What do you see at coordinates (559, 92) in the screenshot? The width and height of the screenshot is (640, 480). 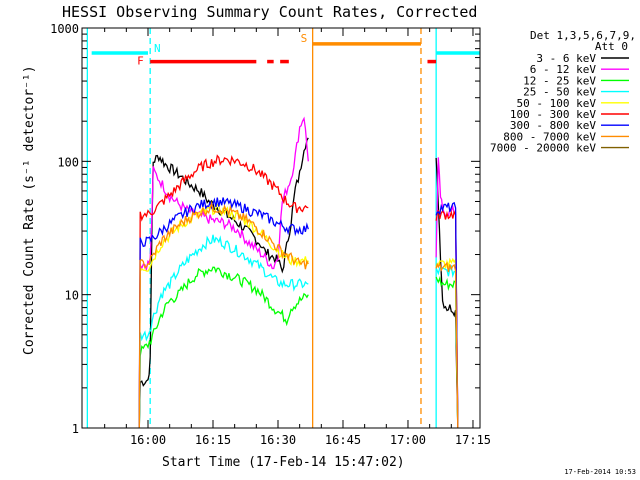 I see `legend-label-3: 25 - 50 keV` at bounding box center [559, 92].